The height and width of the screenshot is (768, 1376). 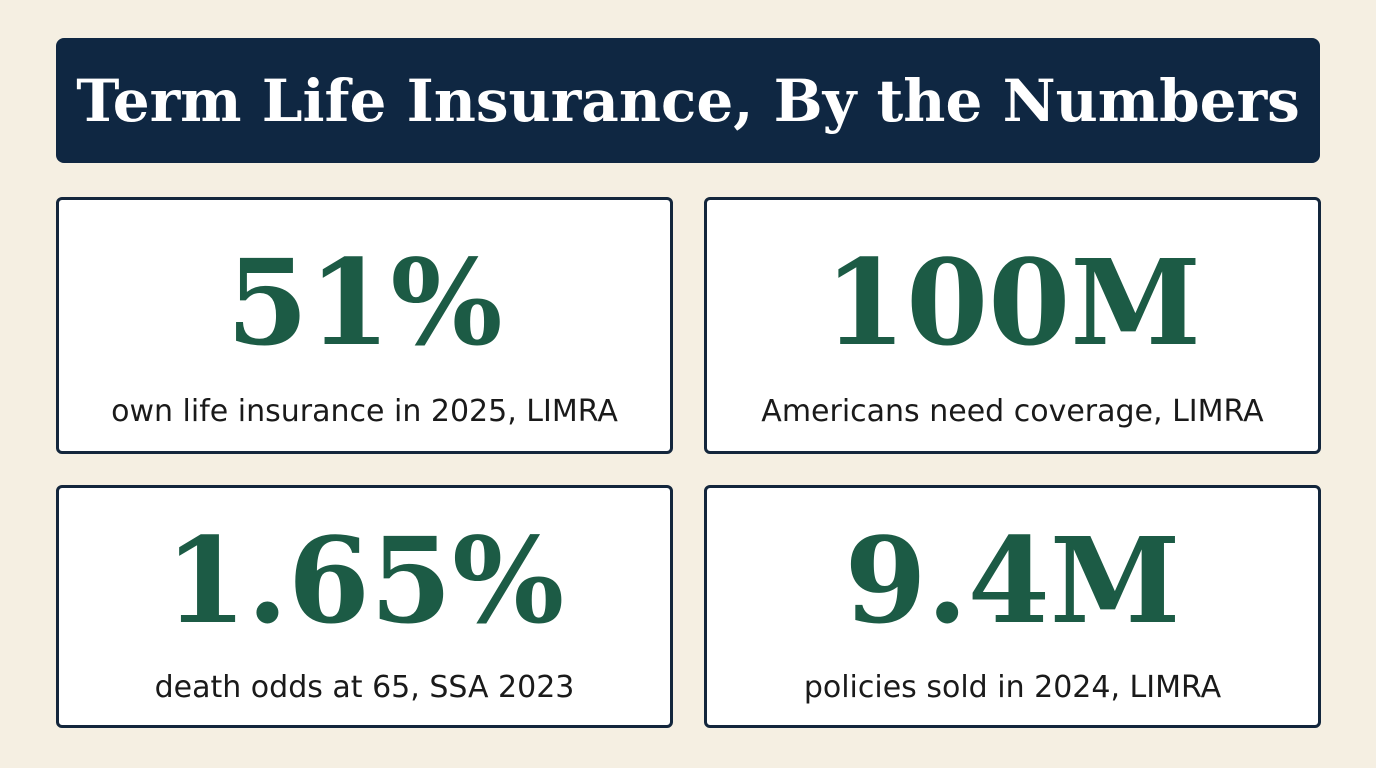 I want to click on stat-value: 100M, so click(x=1012, y=302).